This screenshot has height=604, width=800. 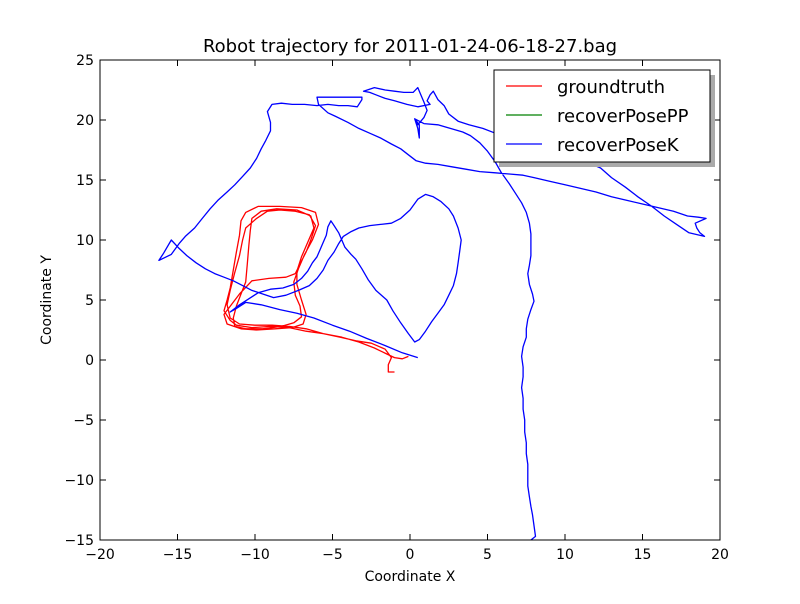 What do you see at coordinates (85, 241) in the screenshot?
I see `y-tick-label: 10` at bounding box center [85, 241].